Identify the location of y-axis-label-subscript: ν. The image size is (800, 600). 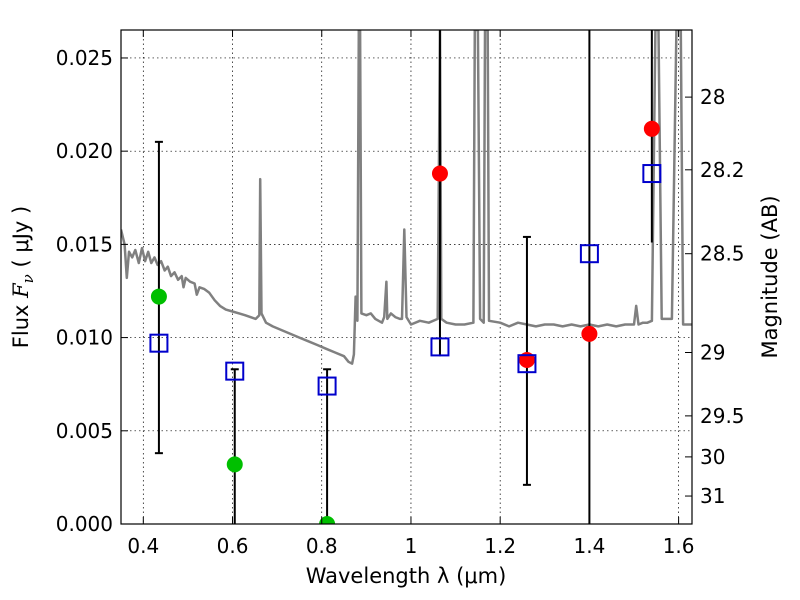
(28, 278).